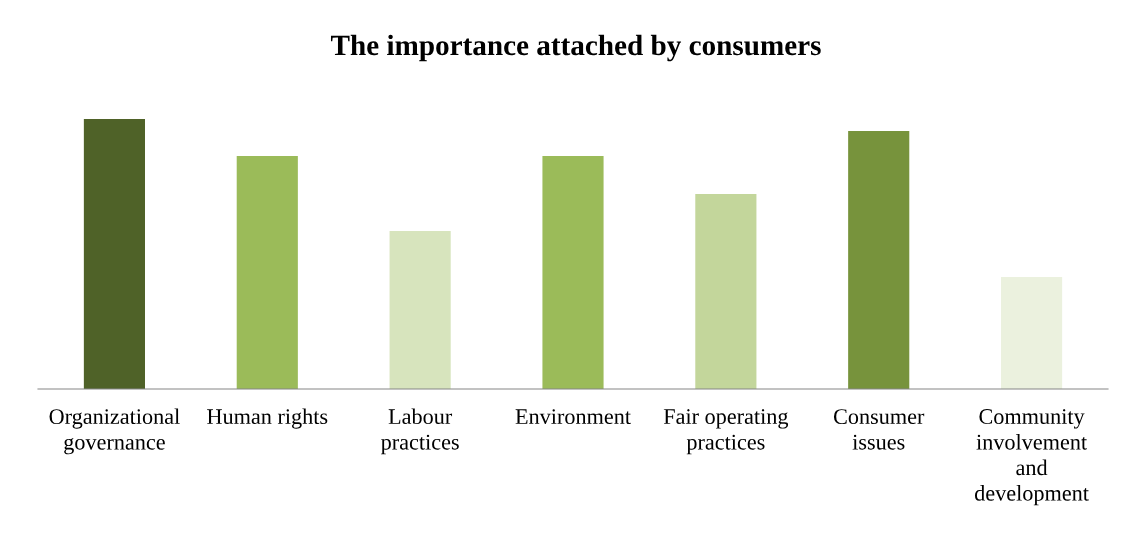 This screenshot has width=1141, height=533. Describe the element at coordinates (114, 431) in the screenshot. I see `x-tick-label: Organizational governance` at that location.